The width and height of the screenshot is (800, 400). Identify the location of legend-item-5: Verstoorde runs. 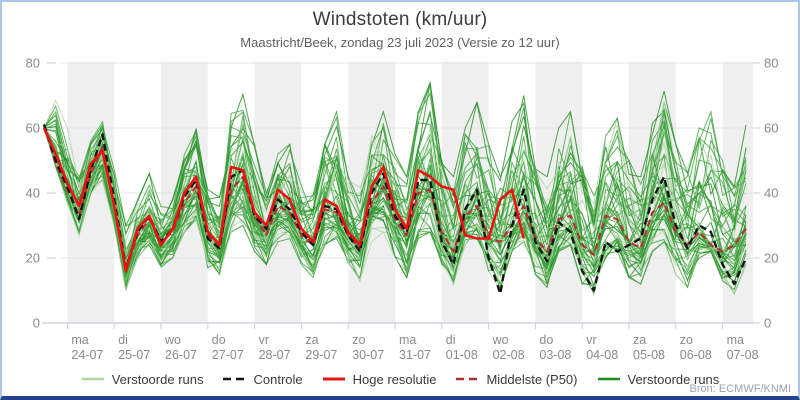
(658, 379).